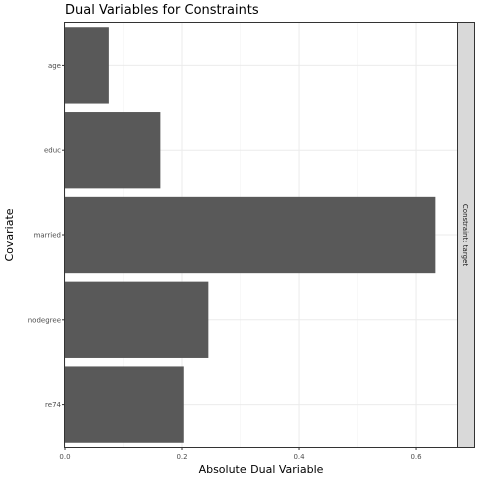  Describe the element at coordinates (52, 151) in the screenshot. I see `y-tick-label: educ` at that location.